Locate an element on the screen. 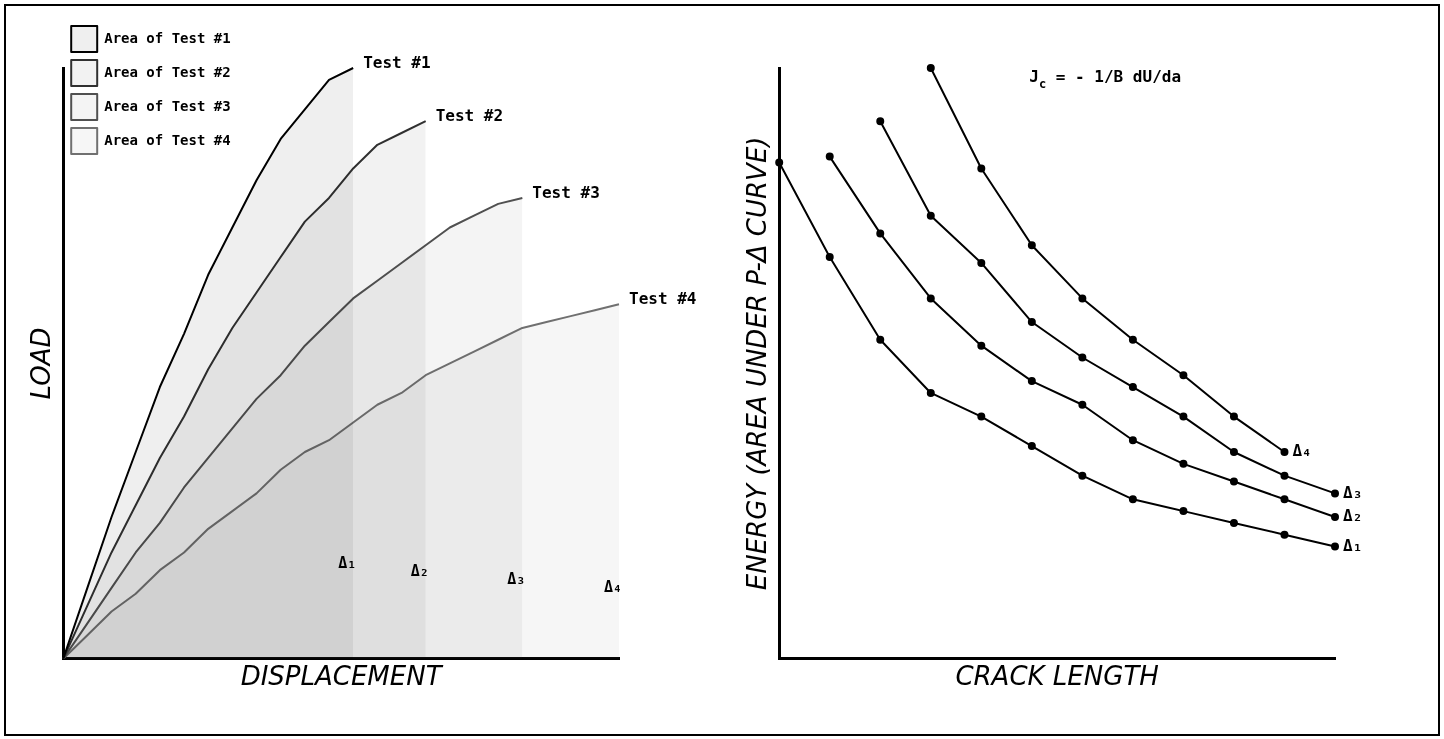  annotation: Δ₃ is located at coordinates (516, 578).